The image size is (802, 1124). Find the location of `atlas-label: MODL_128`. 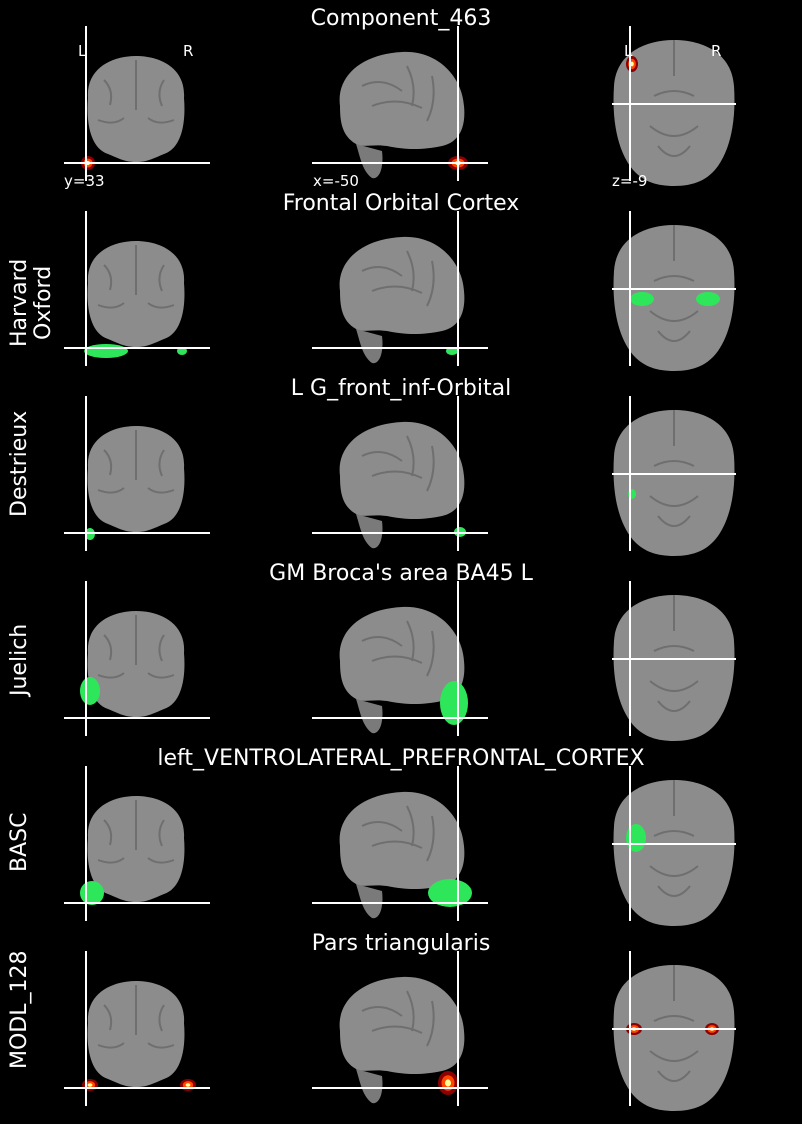

atlas-label: MODL_128 is located at coordinates (19, 1010).